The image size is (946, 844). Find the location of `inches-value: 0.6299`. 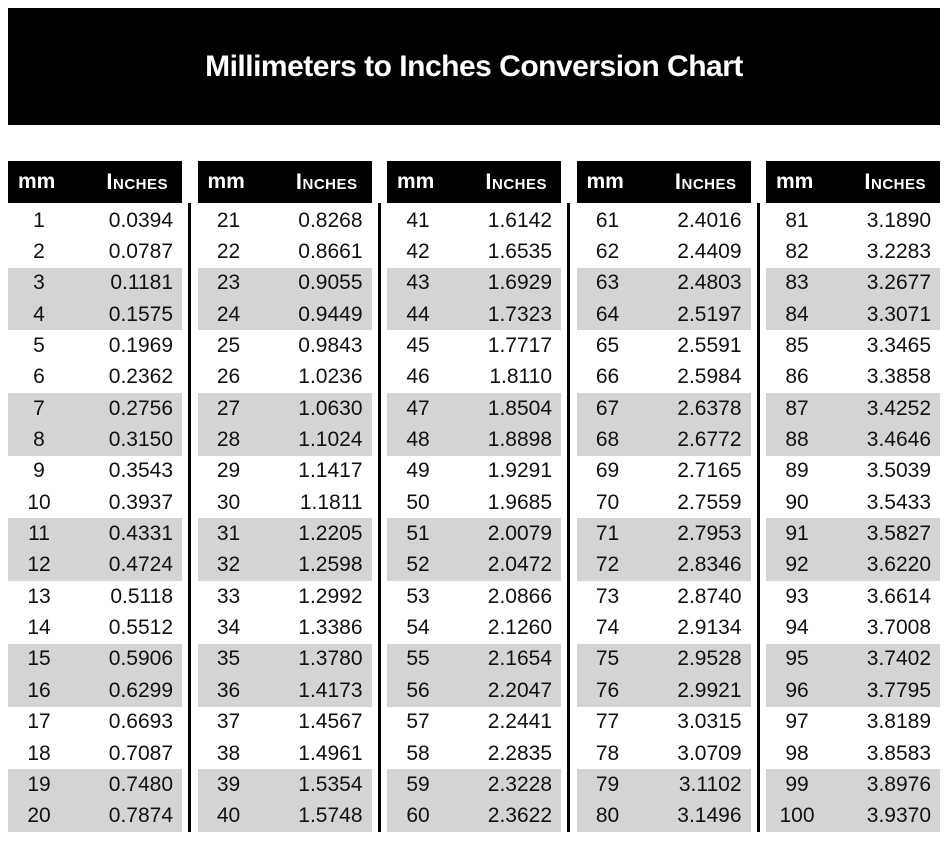

inches-value: 0.6299 is located at coordinates (140, 690).